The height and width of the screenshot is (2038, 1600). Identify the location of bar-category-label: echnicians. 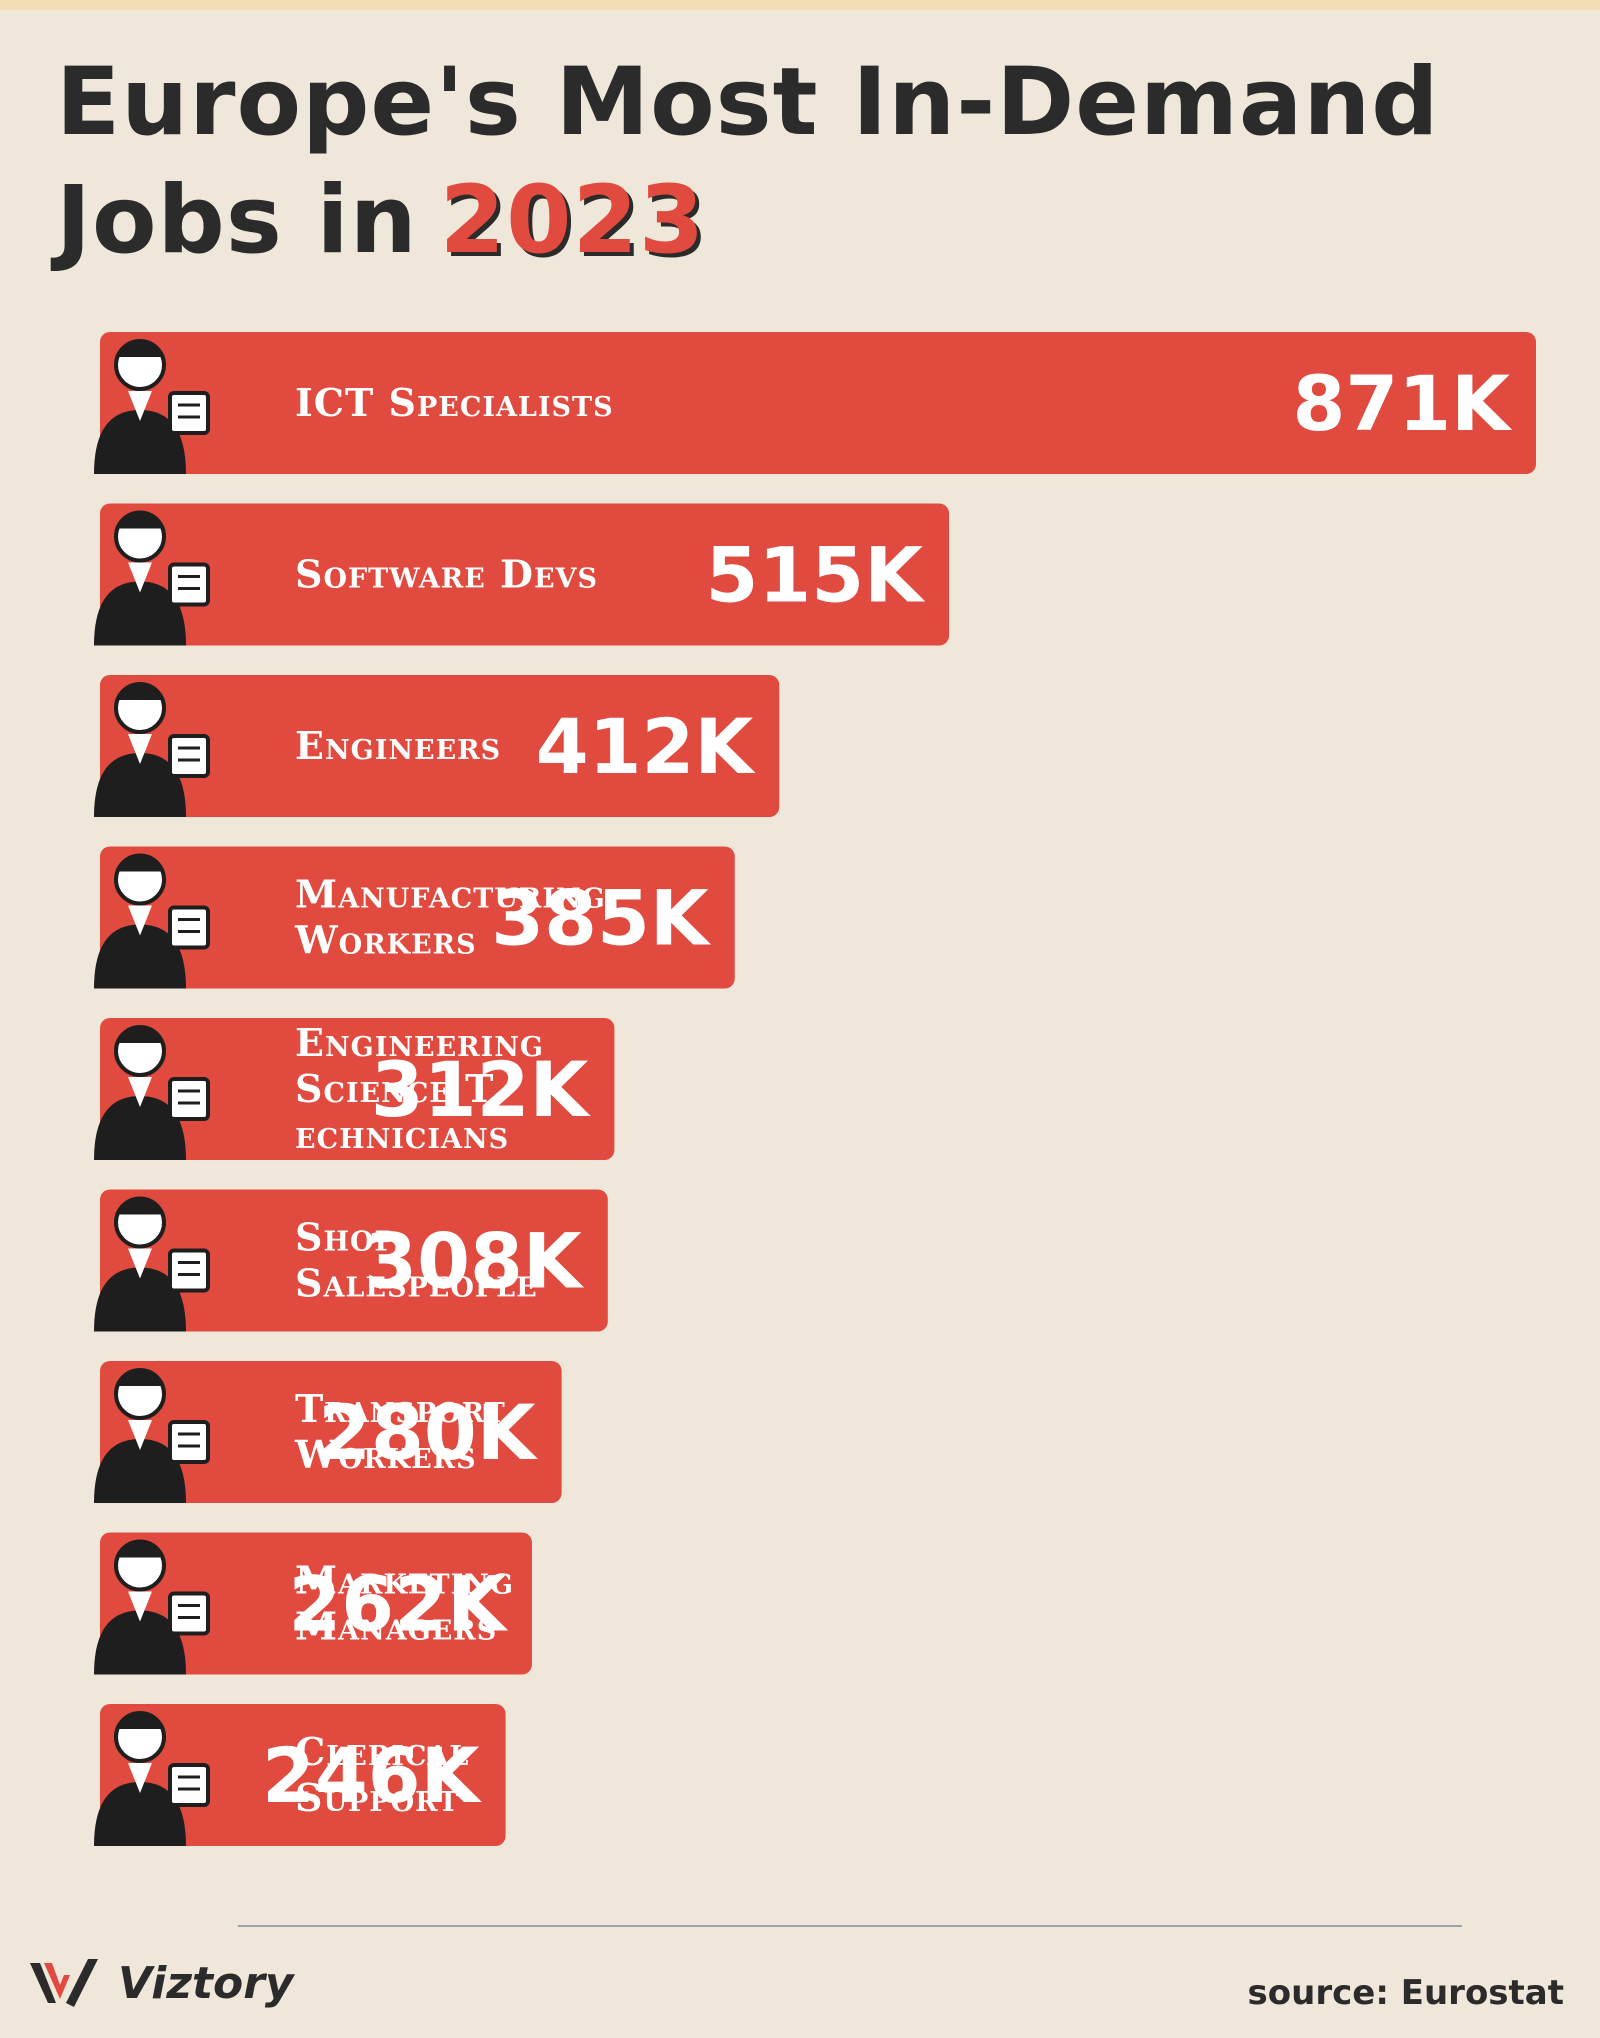
(402, 1134).